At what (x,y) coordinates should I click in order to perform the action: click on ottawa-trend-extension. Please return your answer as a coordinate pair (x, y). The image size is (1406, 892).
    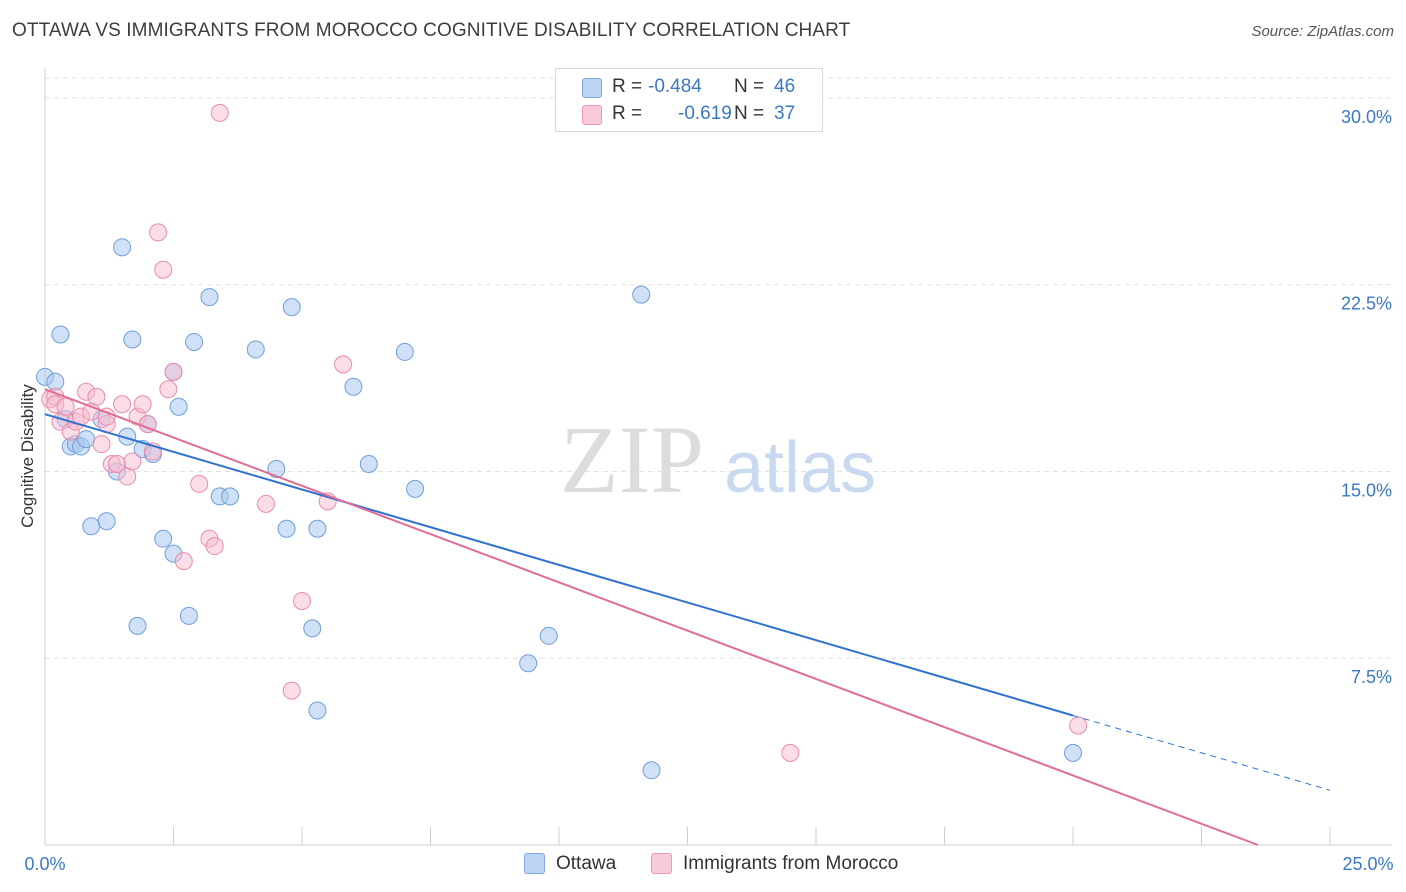
    Looking at the image, I should click on (1201, 753).